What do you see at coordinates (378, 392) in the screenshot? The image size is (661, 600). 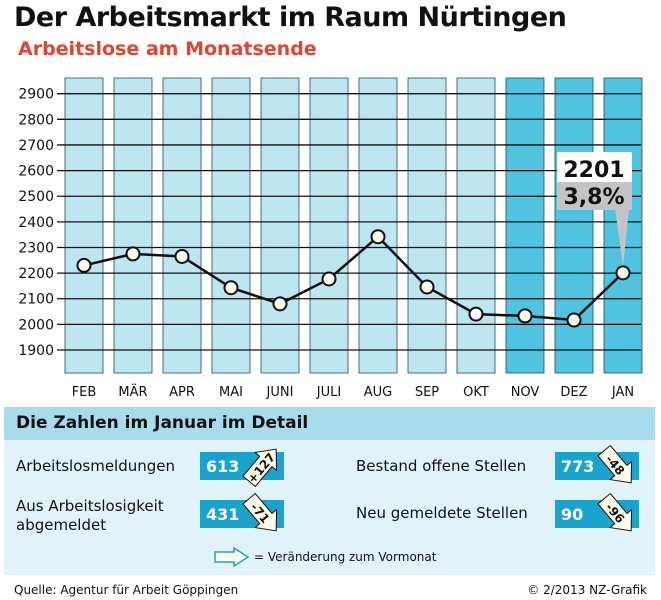 I see `x-tick-label: AUG` at bounding box center [378, 392].